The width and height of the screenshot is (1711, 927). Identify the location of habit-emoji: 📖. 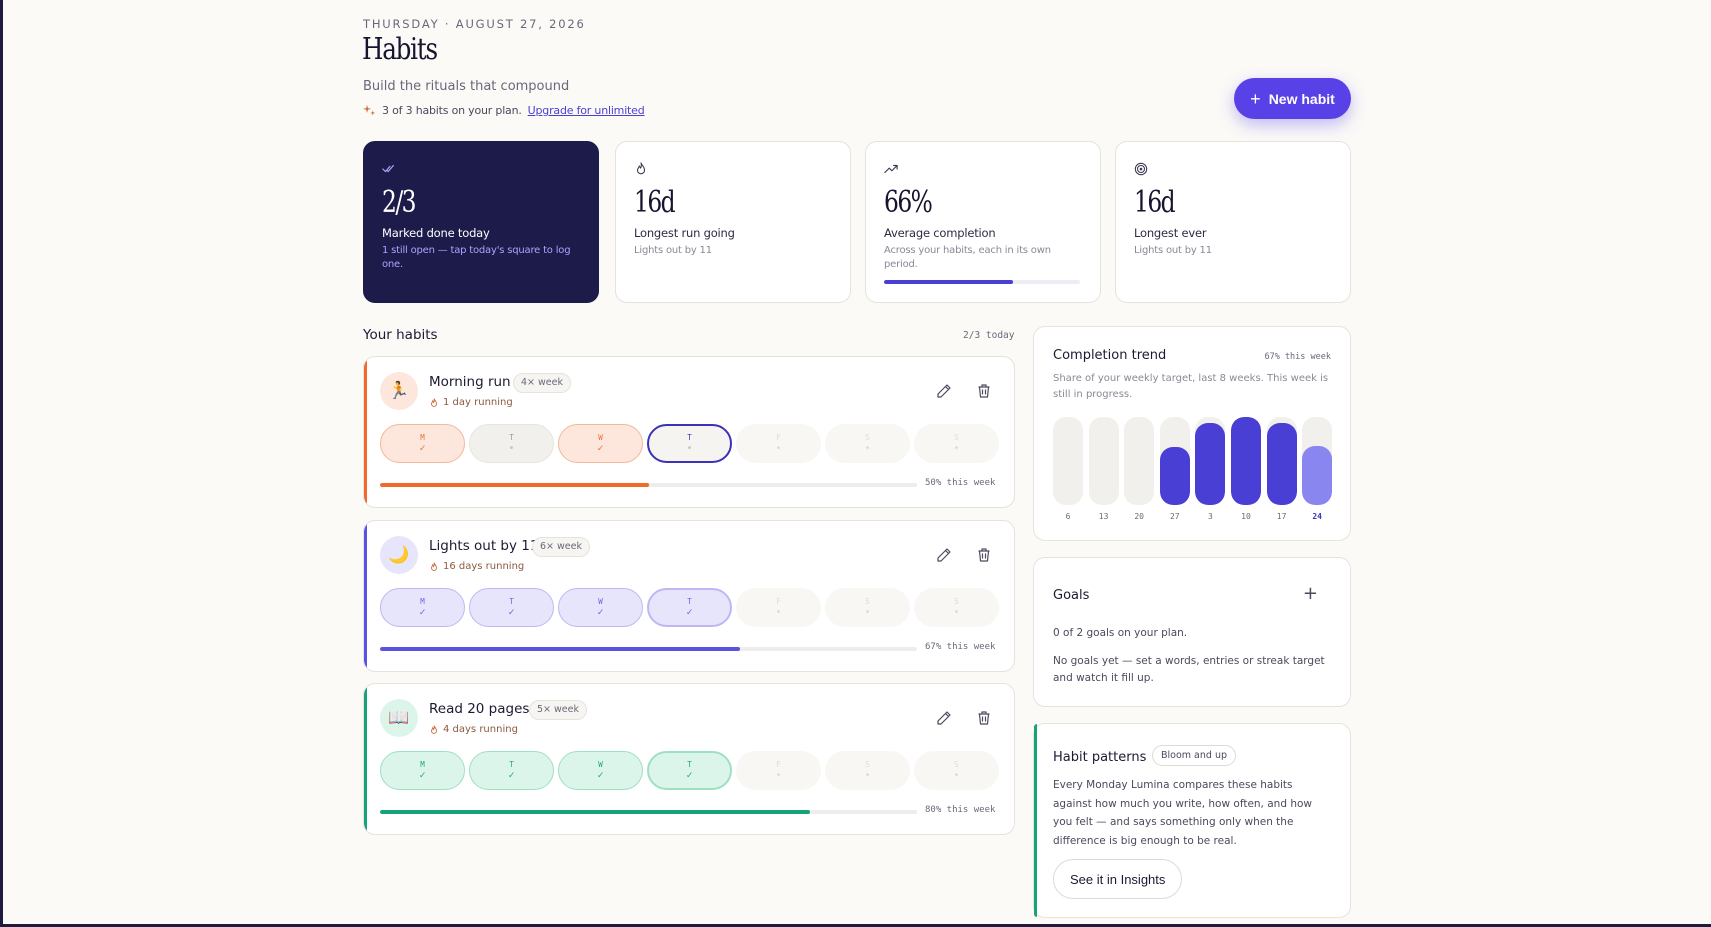
(399, 718).